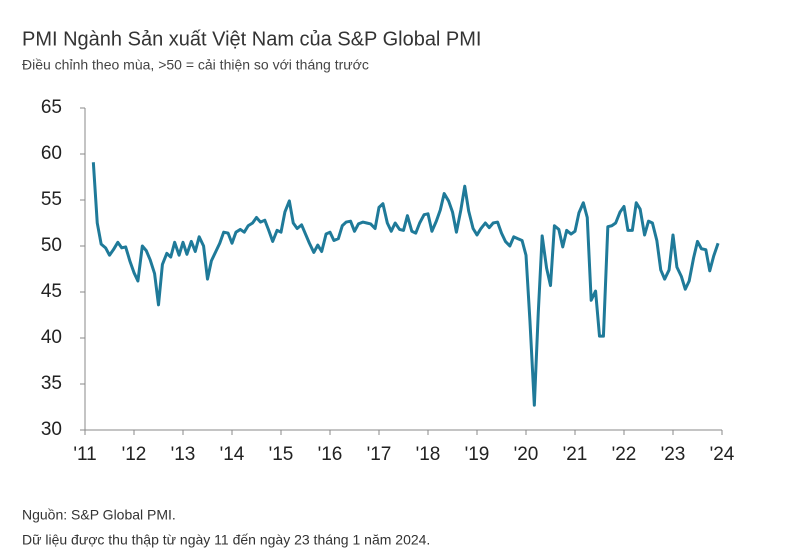  What do you see at coordinates (51, 337) in the screenshot?
I see `y-tick-label: 40` at bounding box center [51, 337].